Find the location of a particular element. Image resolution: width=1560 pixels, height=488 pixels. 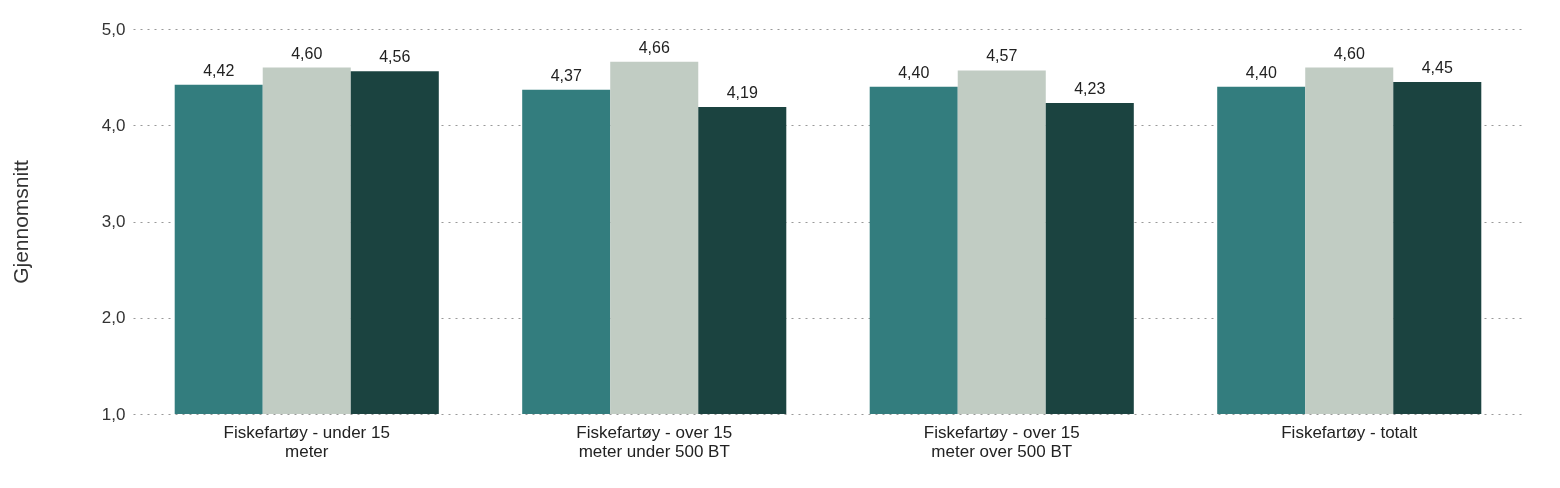

y-axis-title: Gjennomsnitt is located at coordinates (20, 221).